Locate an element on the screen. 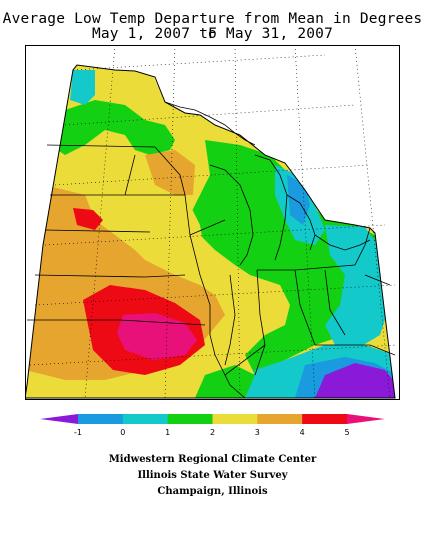 The width and height of the screenshot is (425, 550). legend-tick-label: 4 is located at coordinates (302, 432).